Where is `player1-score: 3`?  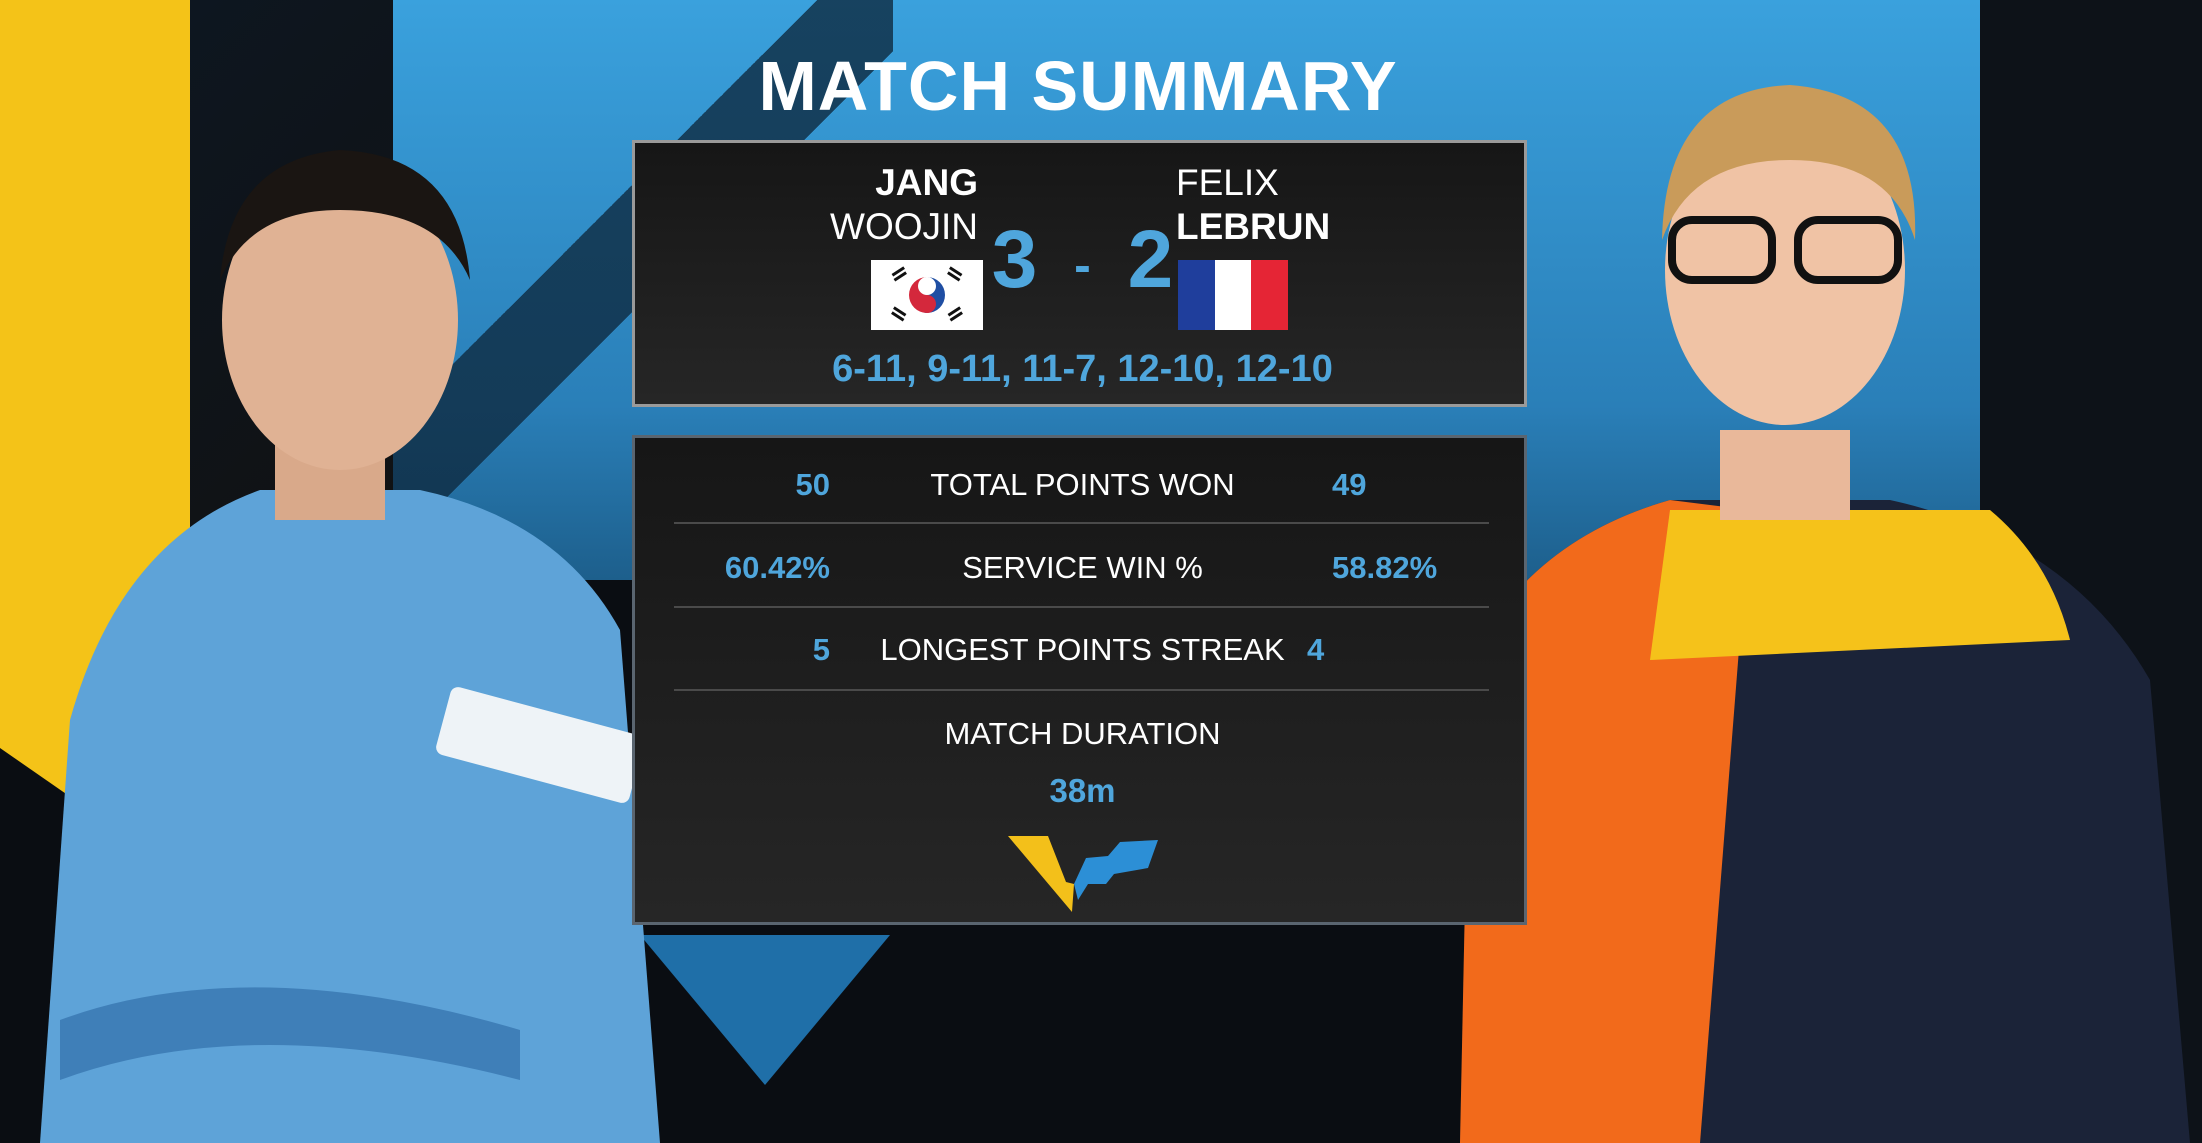
player1-score: 3 is located at coordinates (1014, 259).